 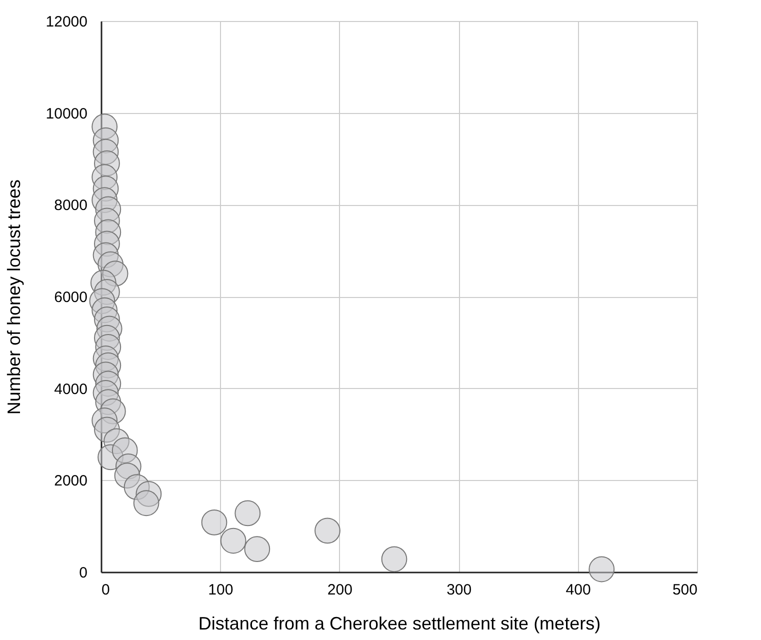 I want to click on y-tick-label: 10000, so click(x=67, y=113).